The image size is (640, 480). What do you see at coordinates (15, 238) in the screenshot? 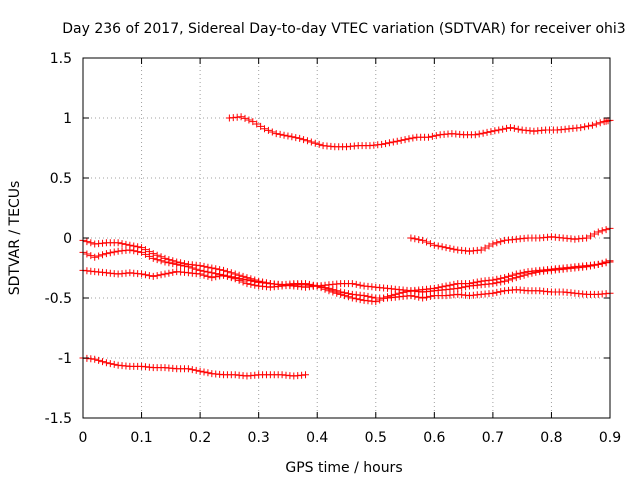
I see `y-axis-label: SDTVAR / TECUs` at bounding box center [15, 238].